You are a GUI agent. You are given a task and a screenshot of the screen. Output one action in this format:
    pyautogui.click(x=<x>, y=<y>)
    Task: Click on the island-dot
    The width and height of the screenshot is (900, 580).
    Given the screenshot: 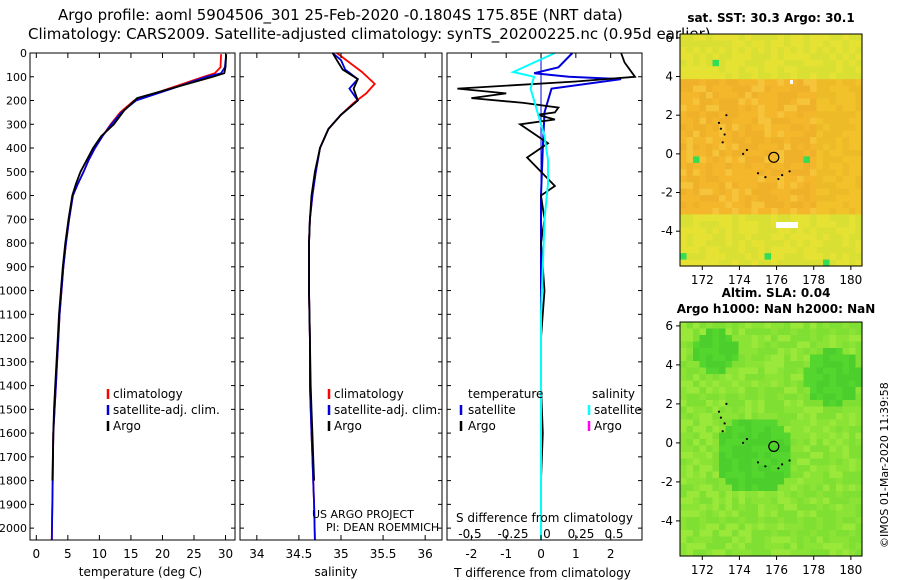 What is the action you would take?
    pyautogui.click(x=722, y=431)
    